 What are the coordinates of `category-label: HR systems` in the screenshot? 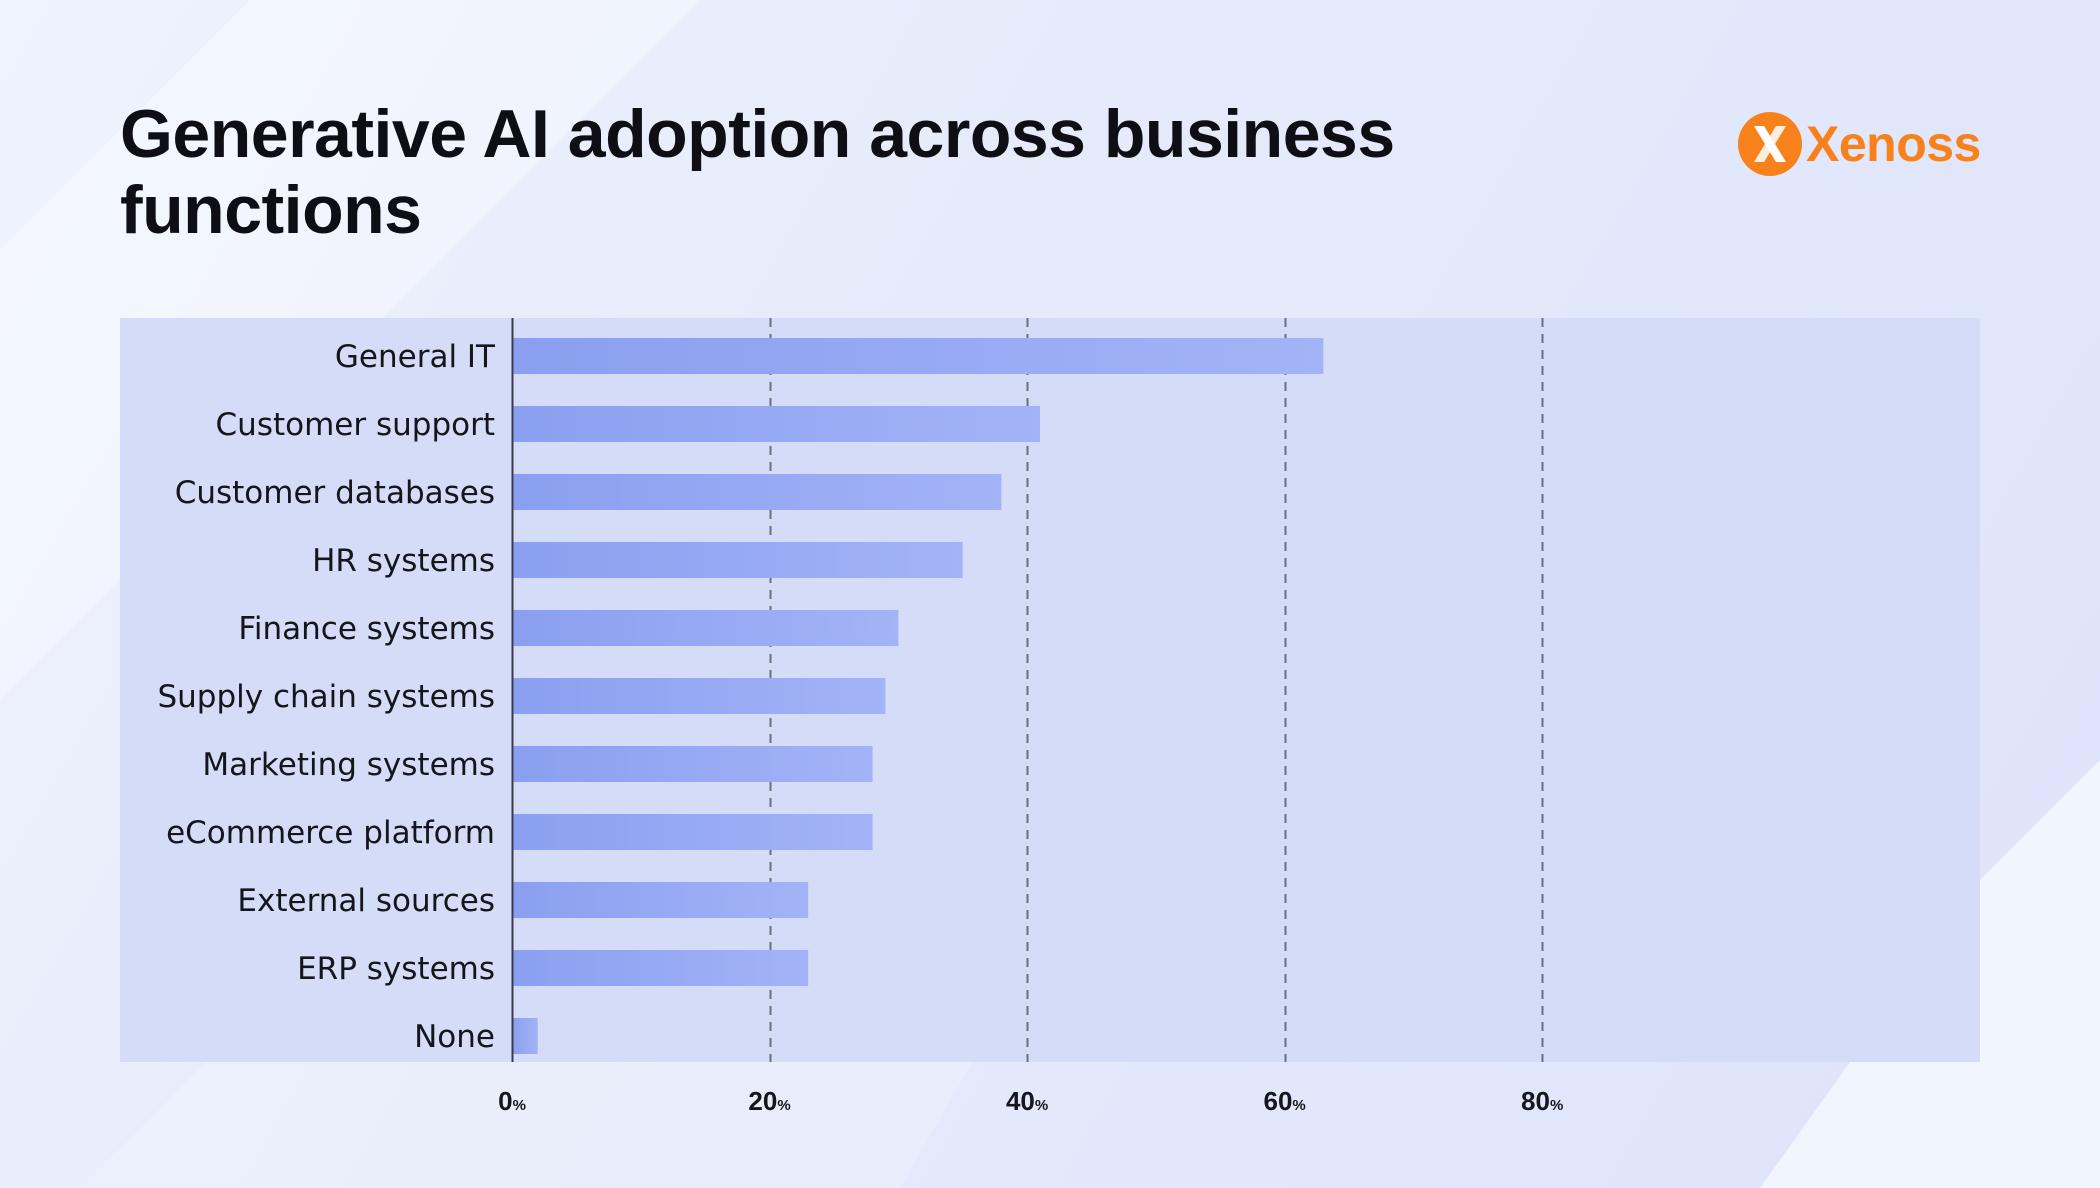 It's located at (403, 561).